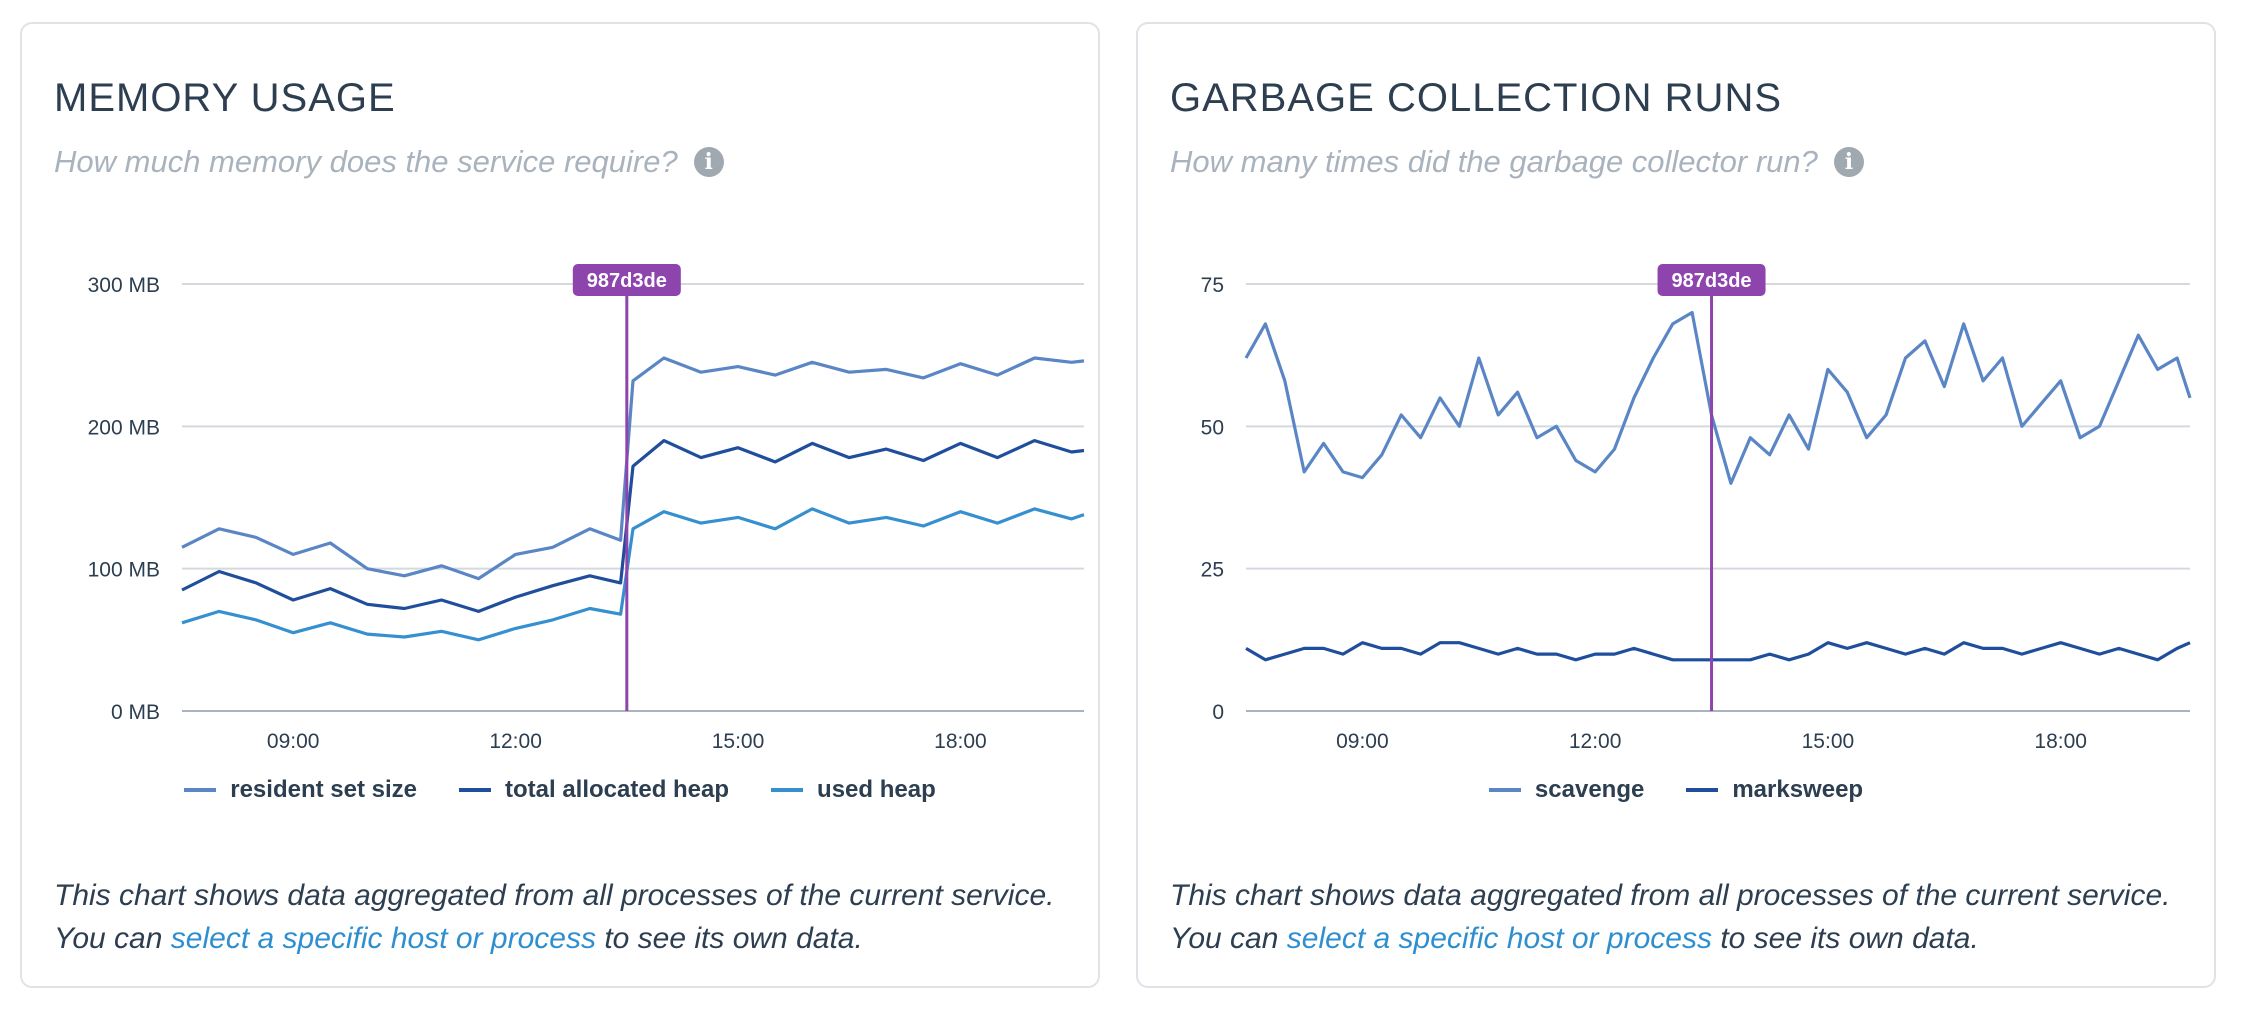 The image size is (2242, 1010). Describe the element at coordinates (135, 712) in the screenshot. I see `y-tick-label: 0 MB` at that location.